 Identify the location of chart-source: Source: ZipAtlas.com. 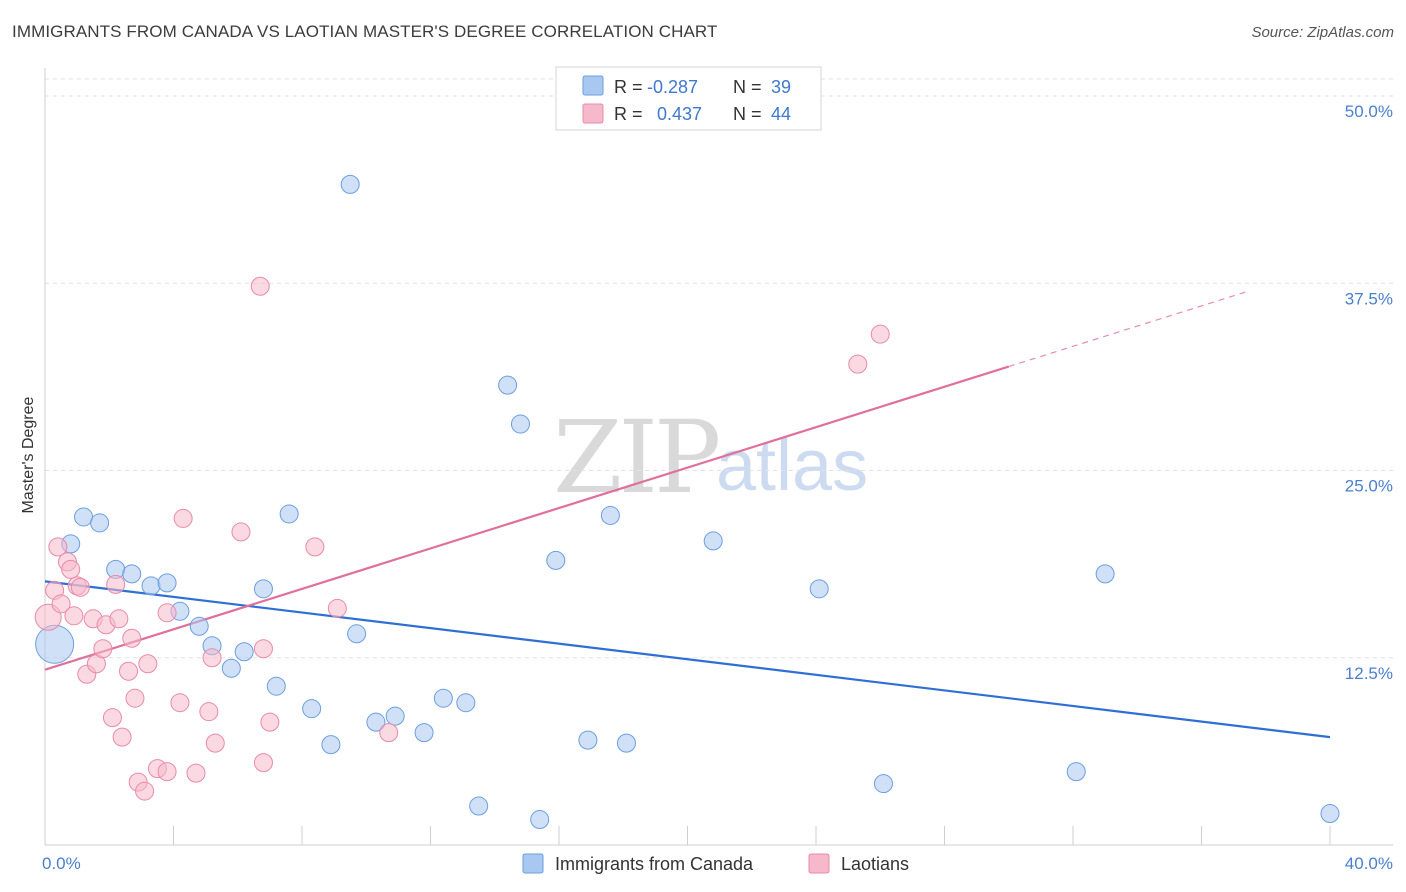
(1322, 32).